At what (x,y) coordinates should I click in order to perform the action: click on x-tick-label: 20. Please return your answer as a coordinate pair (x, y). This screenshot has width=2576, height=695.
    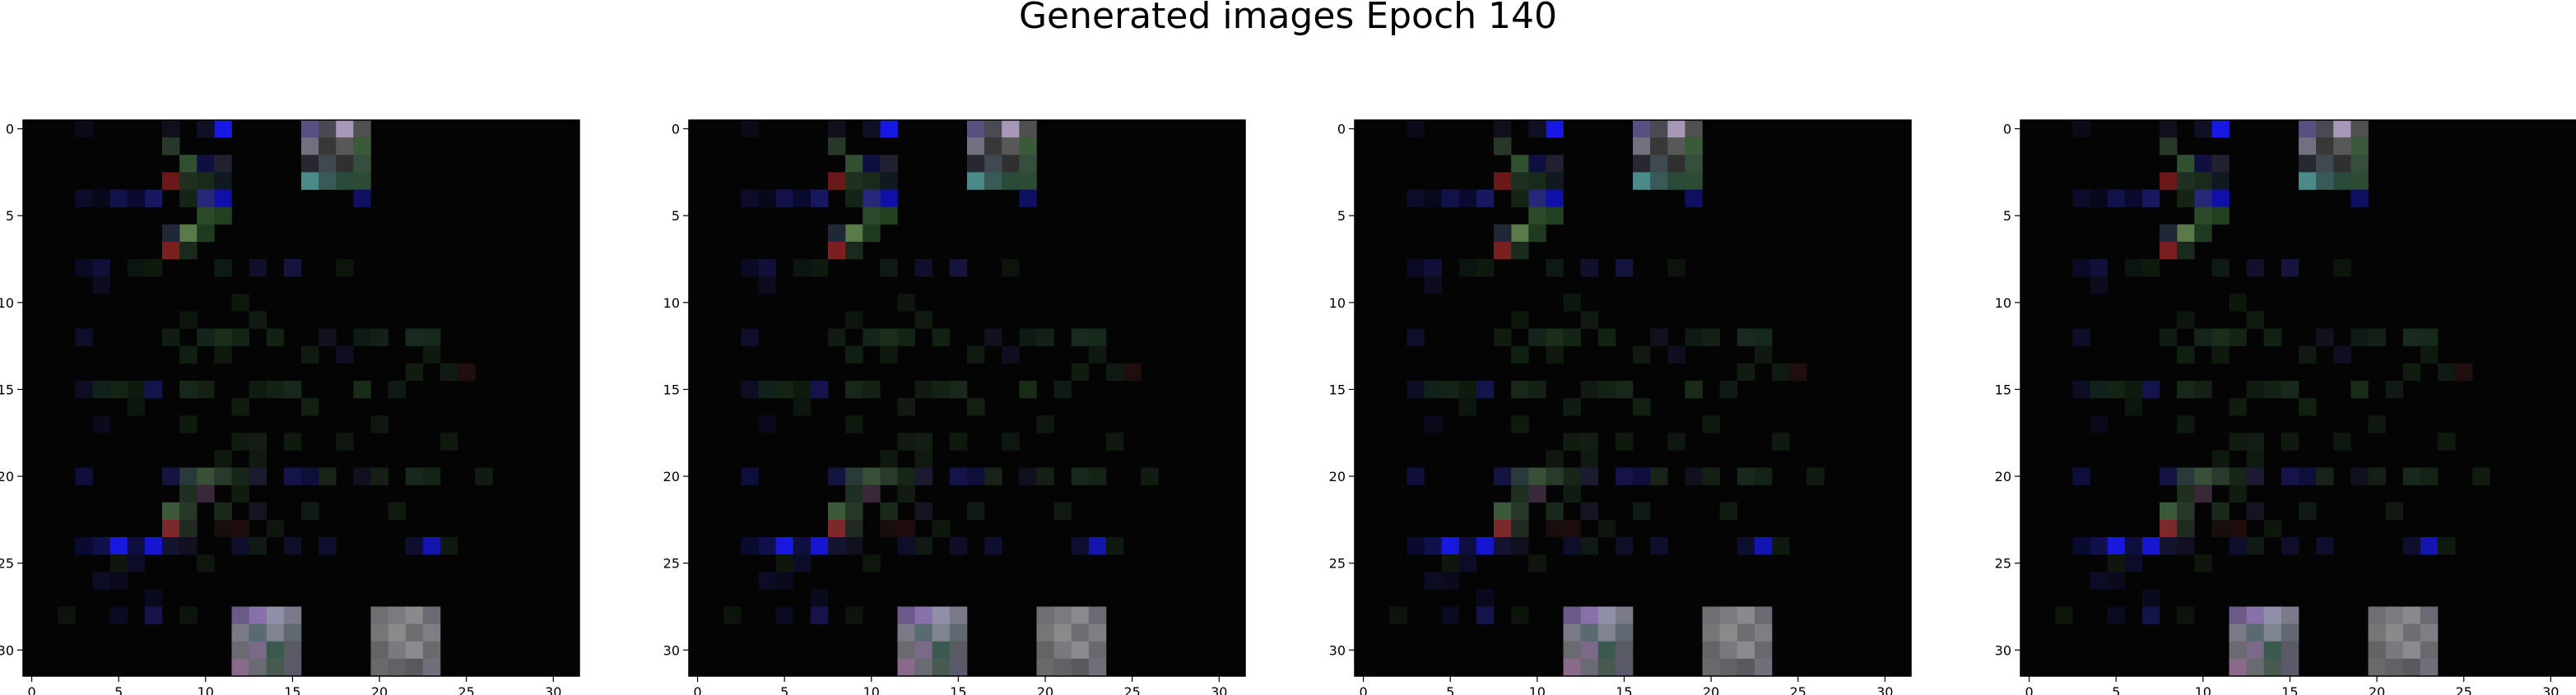
    Looking at the image, I should click on (379, 689).